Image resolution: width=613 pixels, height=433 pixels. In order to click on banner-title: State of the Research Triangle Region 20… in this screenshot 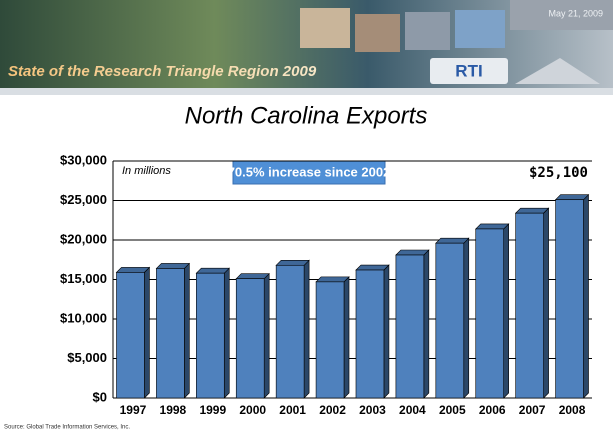, I will do `click(162, 71)`.